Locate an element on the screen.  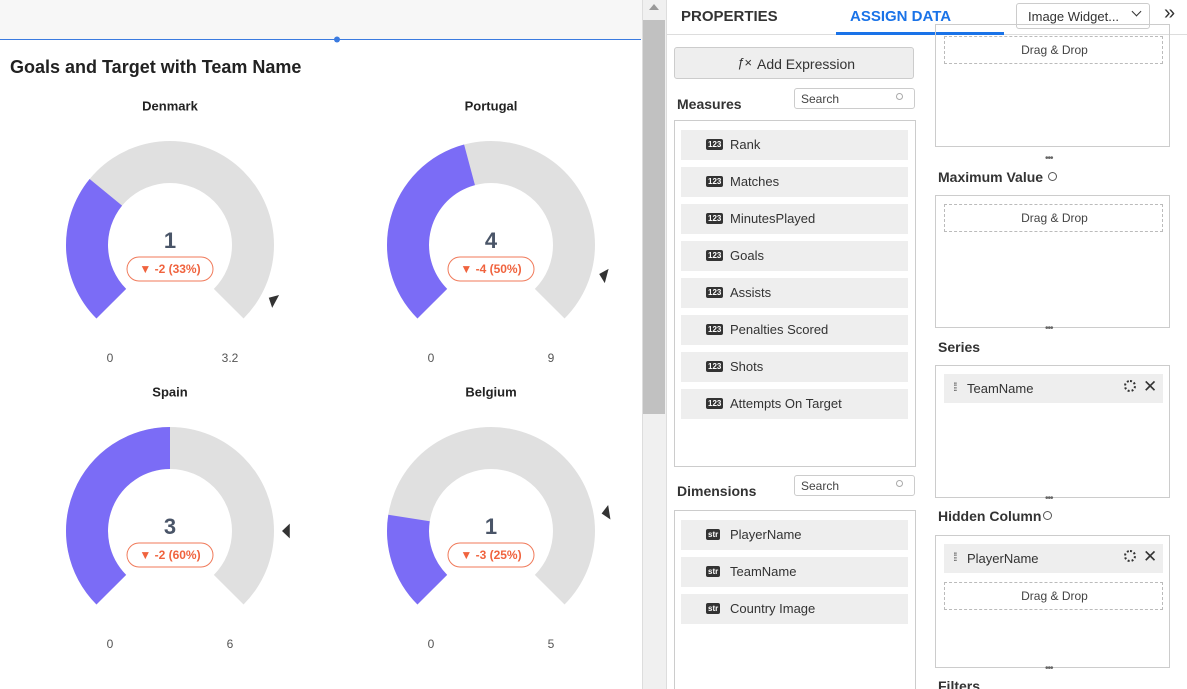
well-item-label: TeamName is located at coordinates (1000, 388).